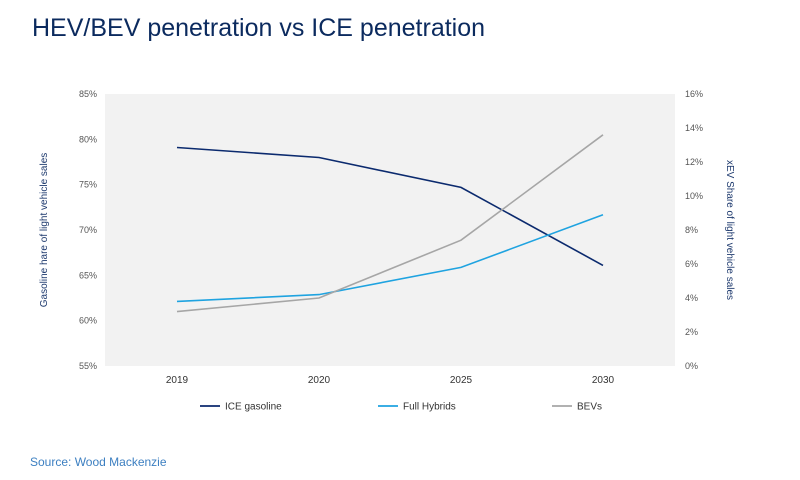 This screenshot has width=800, height=480. I want to click on right-tick-label: 4%, so click(691, 298).